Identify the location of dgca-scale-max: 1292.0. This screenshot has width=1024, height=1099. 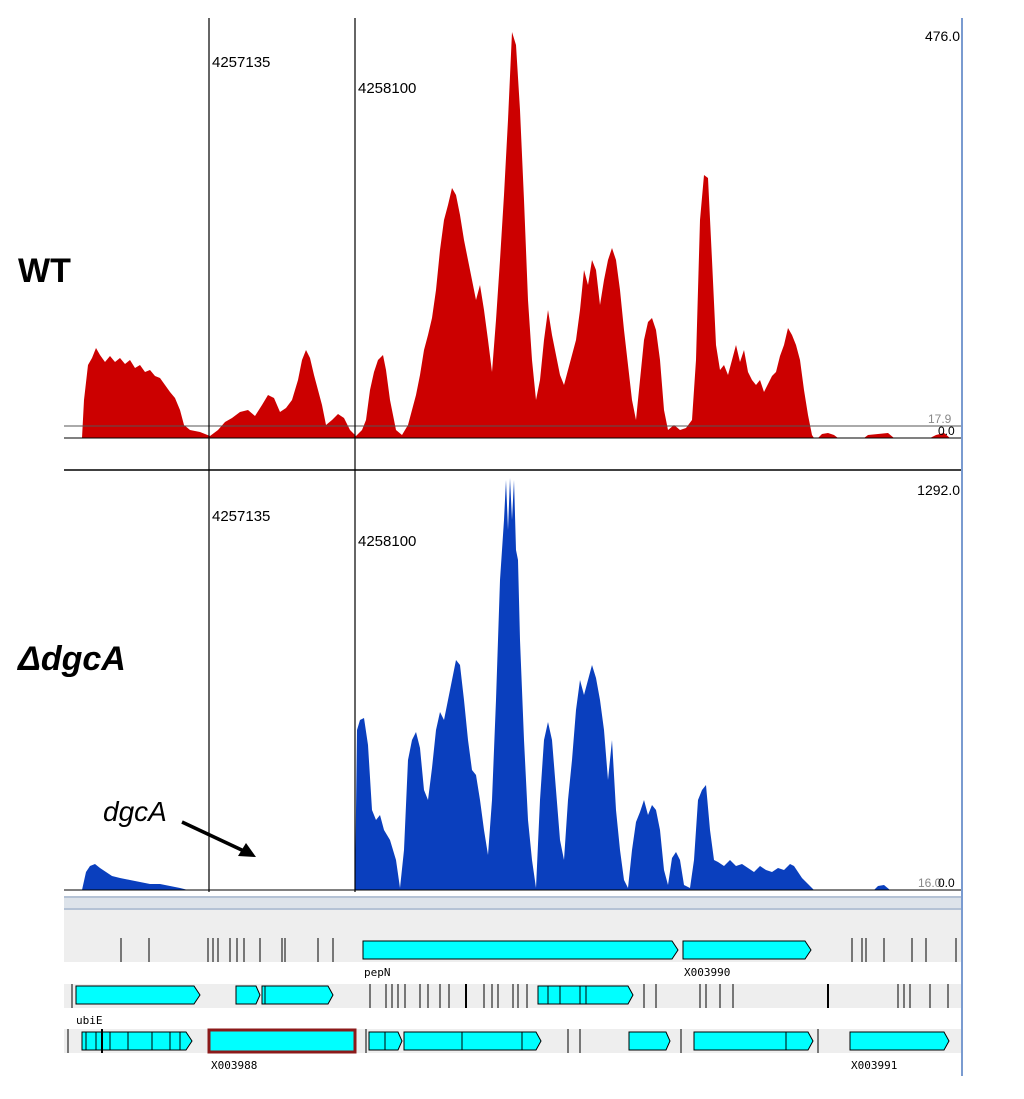
(938, 490).